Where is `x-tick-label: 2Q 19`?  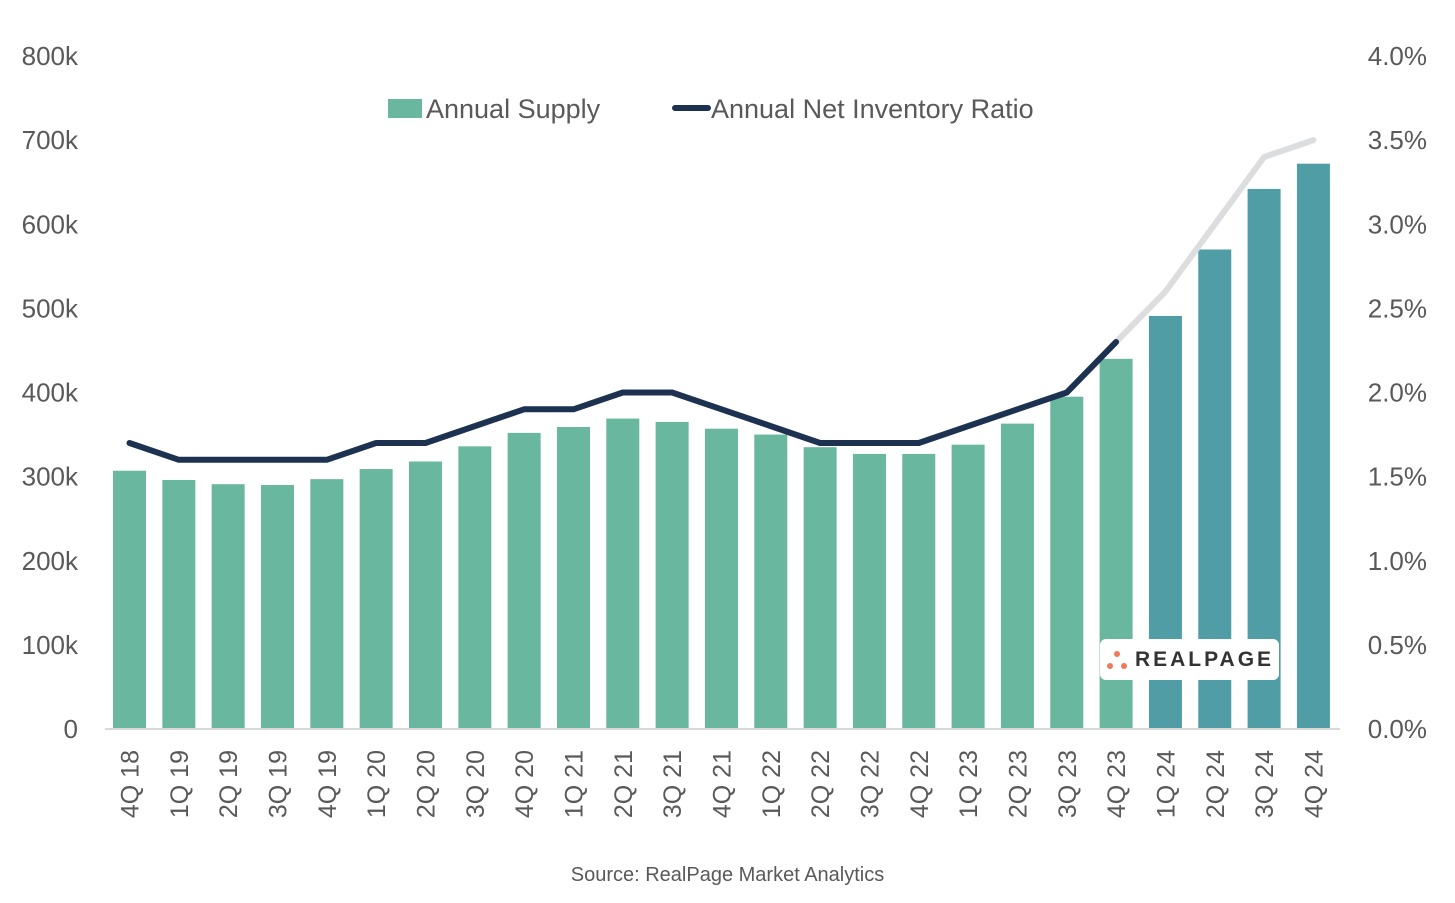
x-tick-label: 2Q 19 is located at coordinates (229, 784).